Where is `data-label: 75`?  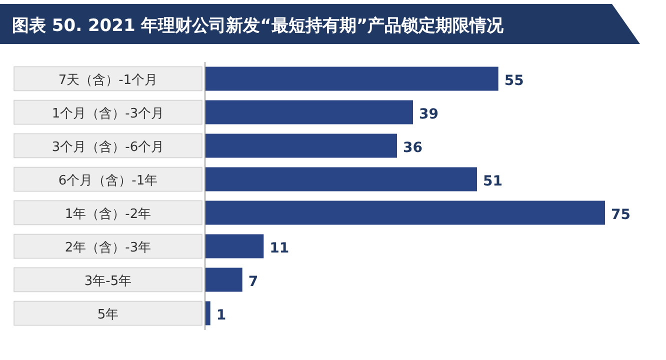
data-label: 75 is located at coordinates (620, 214).